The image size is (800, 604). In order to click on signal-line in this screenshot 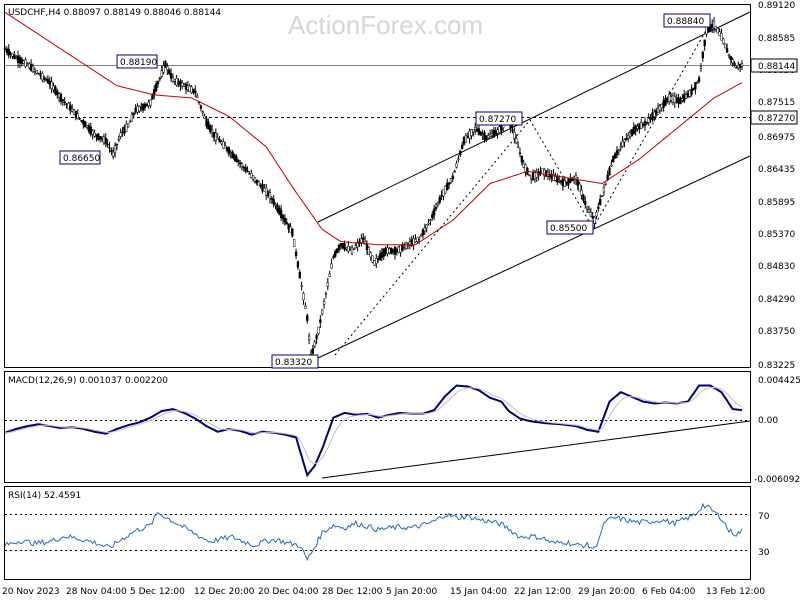, I will do `click(373, 426)`.